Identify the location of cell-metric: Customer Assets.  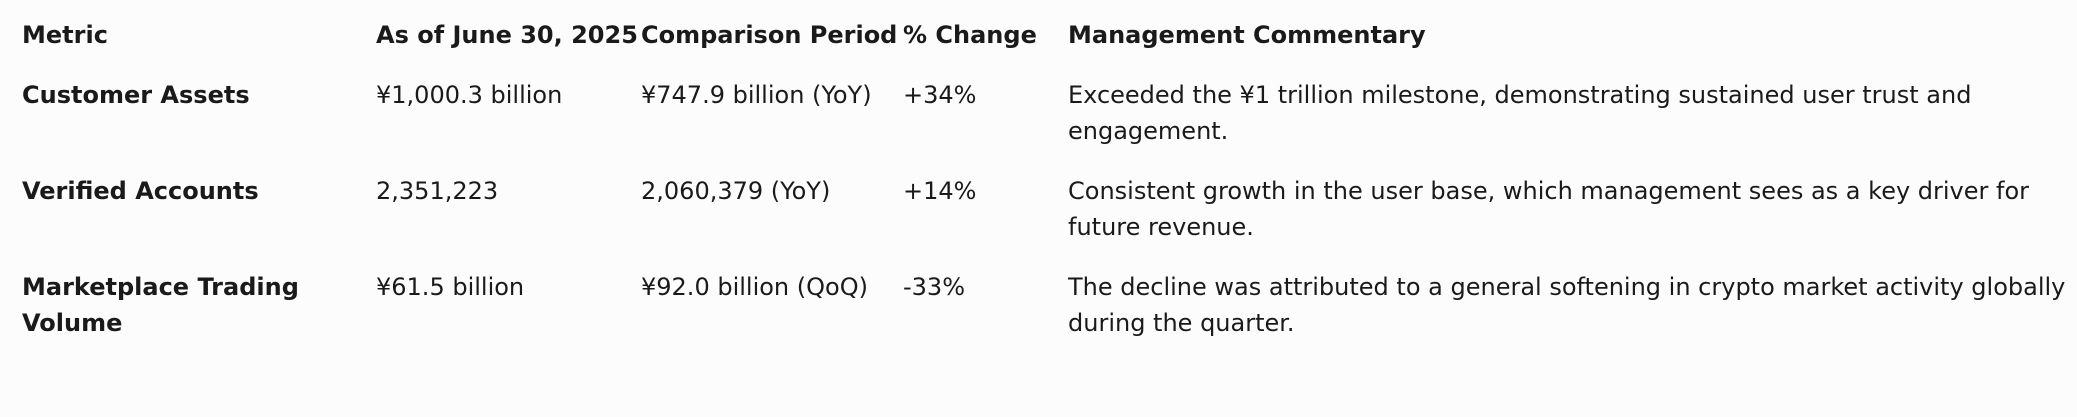
(136, 95).